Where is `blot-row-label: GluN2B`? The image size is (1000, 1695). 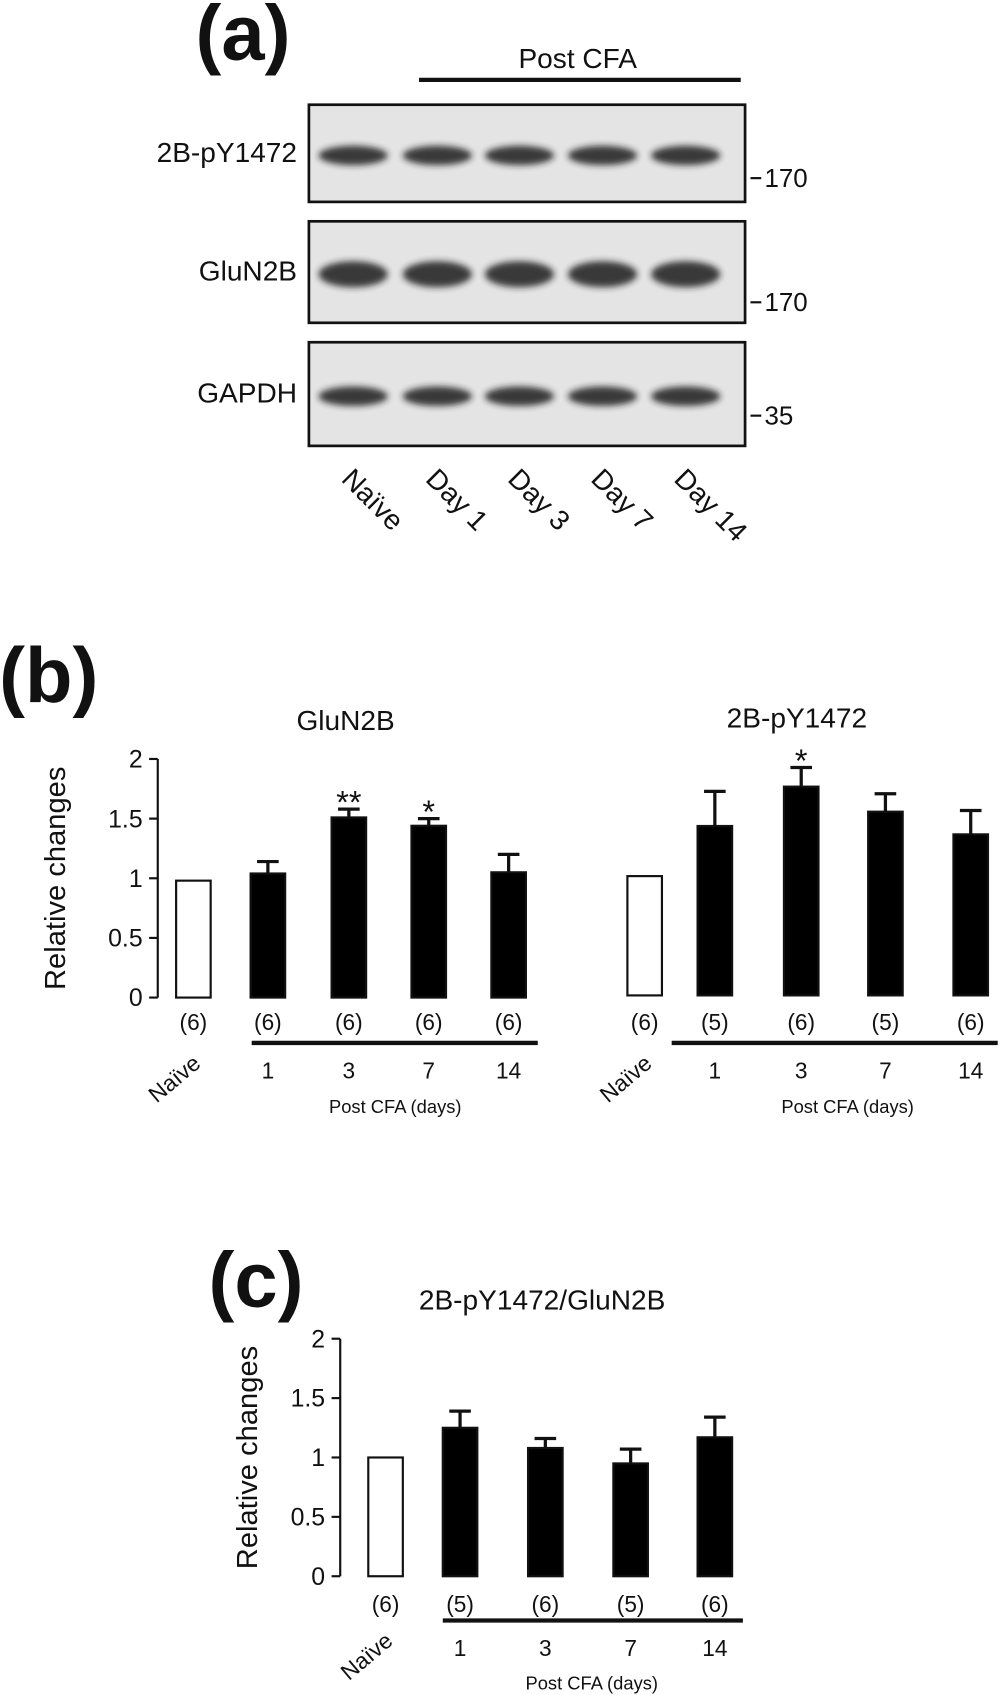 blot-row-label: GluN2B is located at coordinates (248, 271).